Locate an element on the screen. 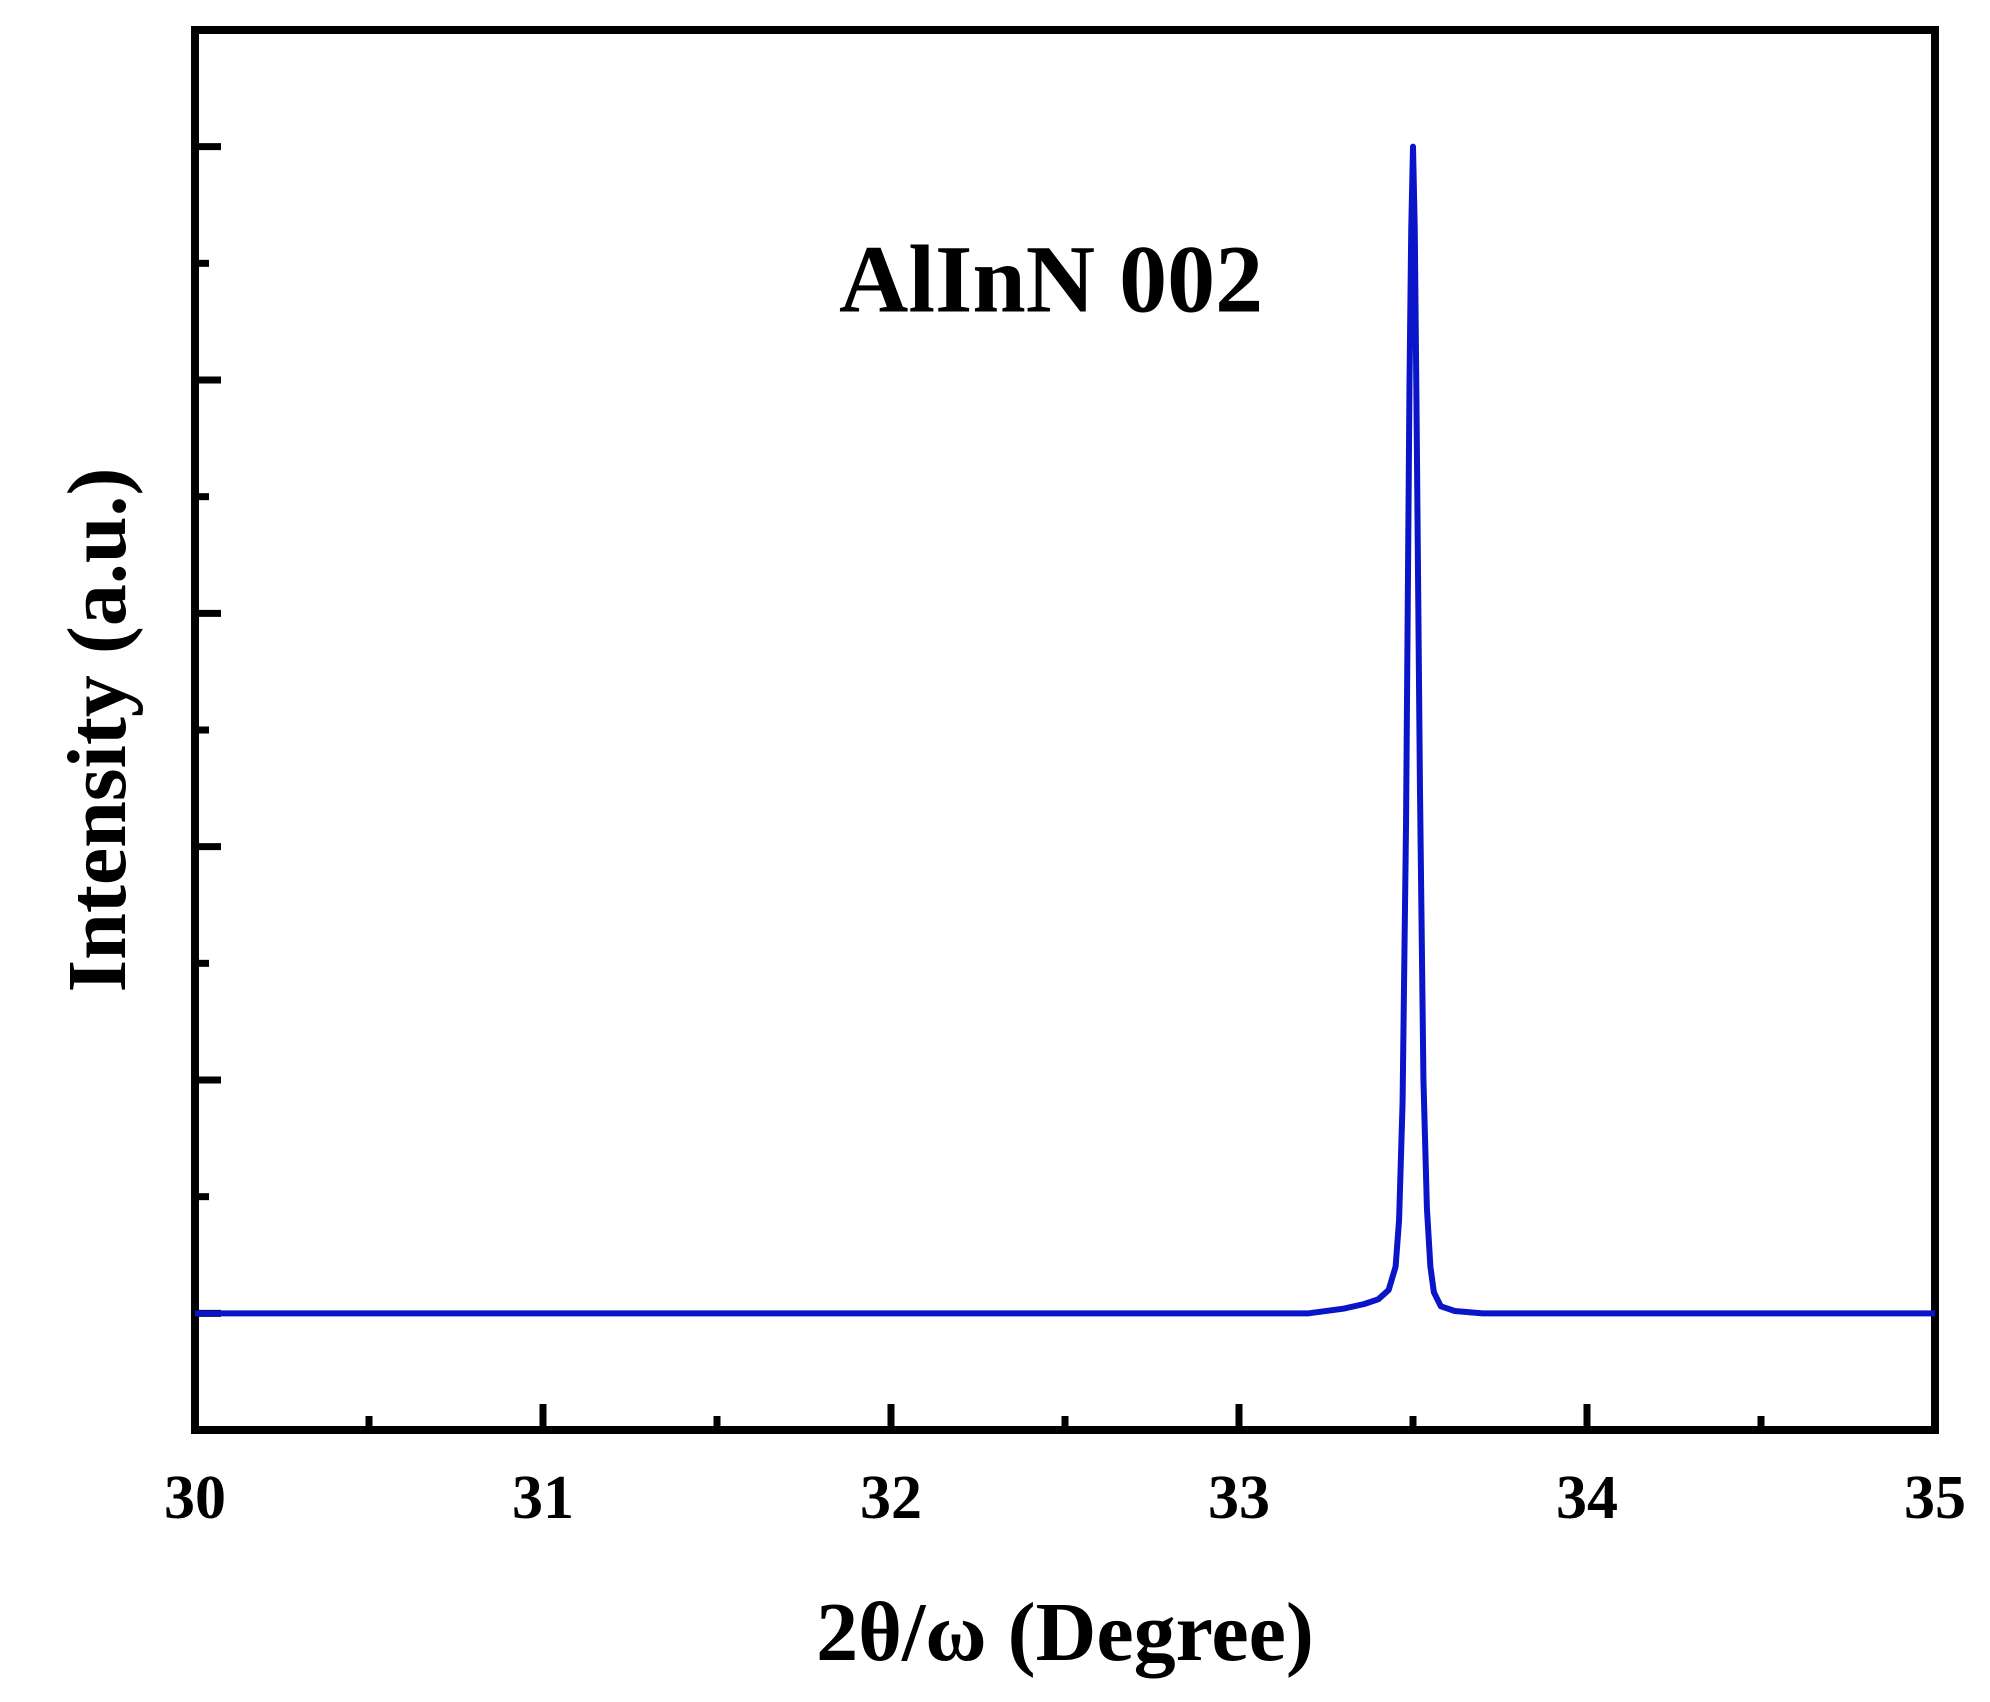 This screenshot has height=1702, width=1990. x-axis-title: 2θ/ω (Degree) is located at coordinates (1065, 1632).